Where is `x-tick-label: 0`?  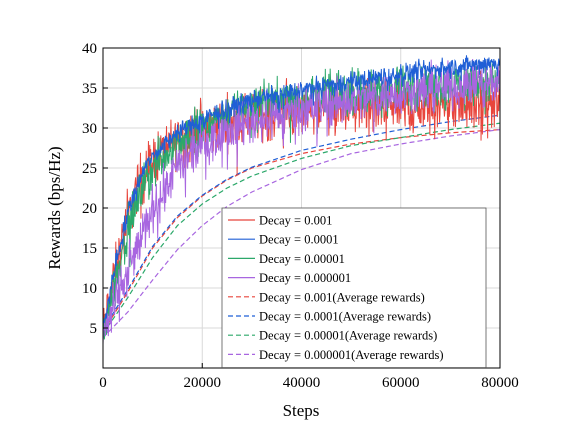
x-tick-label: 0 is located at coordinates (103, 383).